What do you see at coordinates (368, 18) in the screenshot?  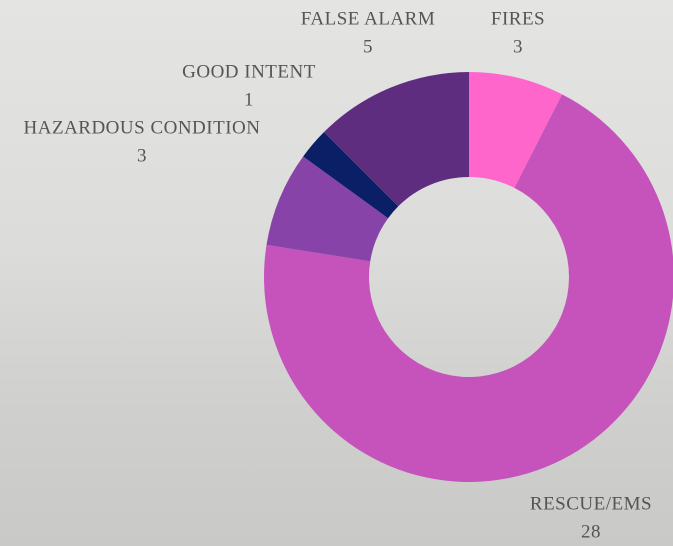 I see `slice-label: FALSE ALARM` at bounding box center [368, 18].